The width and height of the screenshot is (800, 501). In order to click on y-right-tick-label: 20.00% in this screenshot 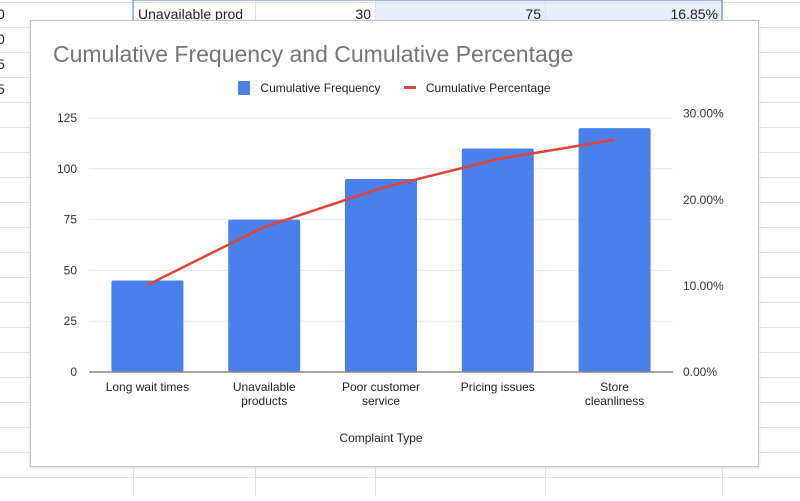, I will do `click(703, 200)`.